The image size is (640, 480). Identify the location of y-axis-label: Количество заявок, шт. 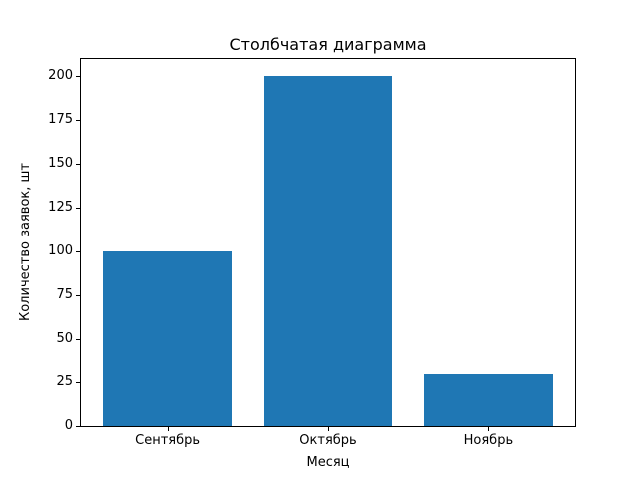
(25, 242).